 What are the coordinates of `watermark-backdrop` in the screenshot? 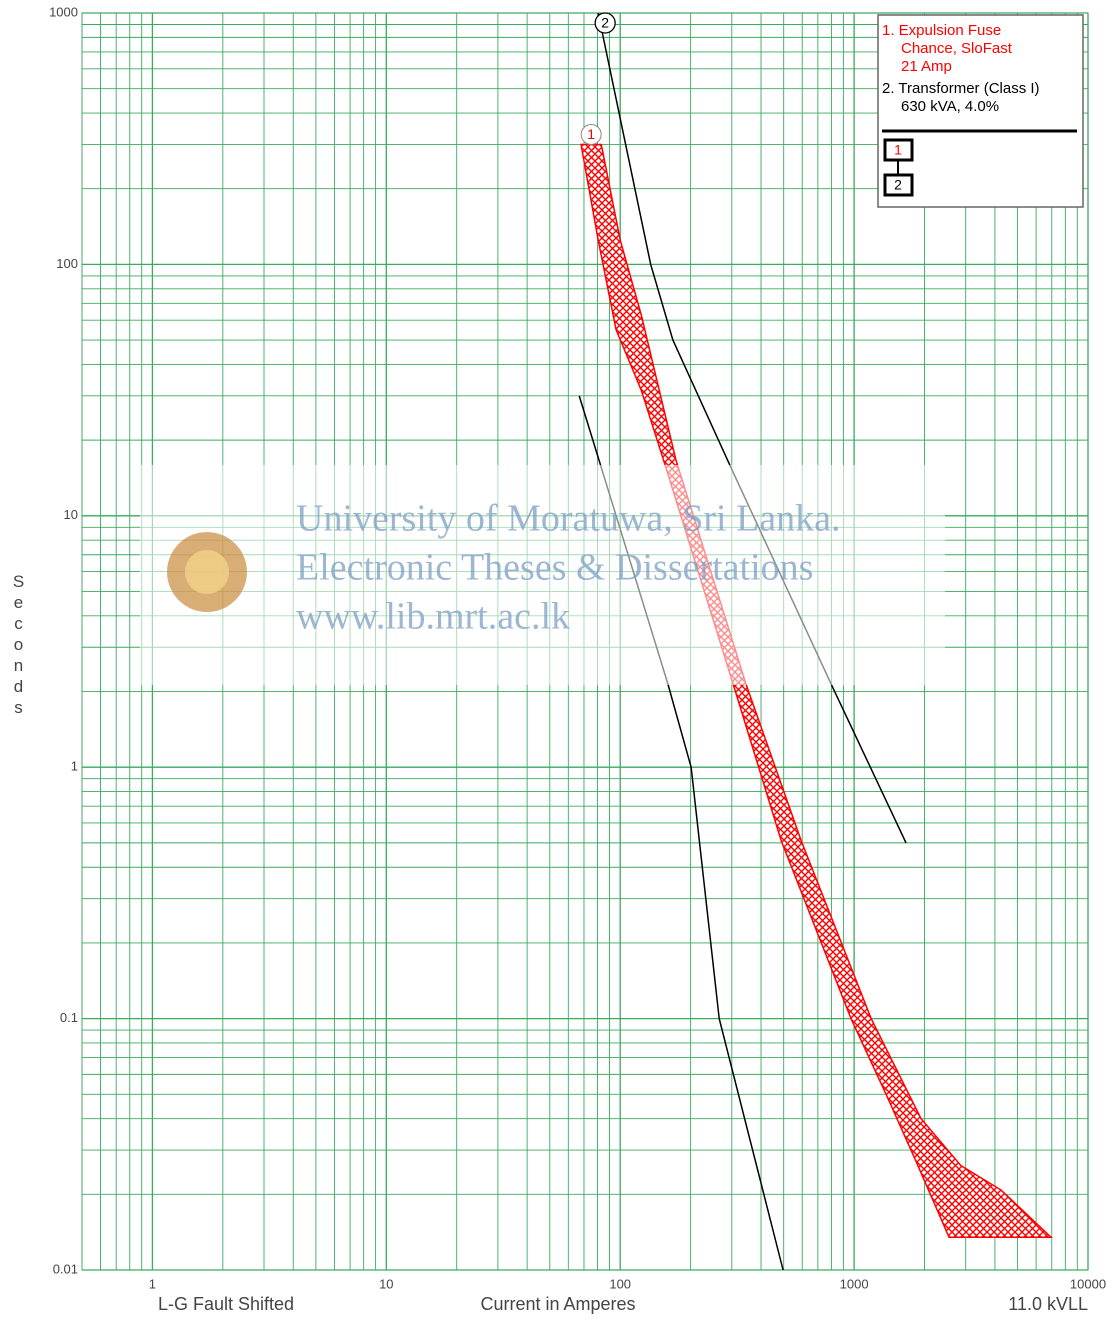 It's located at (542, 575).